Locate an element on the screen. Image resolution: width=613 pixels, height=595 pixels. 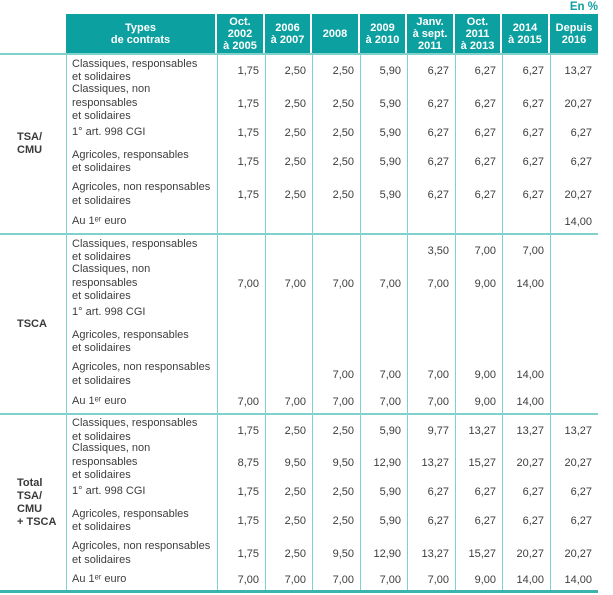
group-label: TSCA is located at coordinates (33, 323).